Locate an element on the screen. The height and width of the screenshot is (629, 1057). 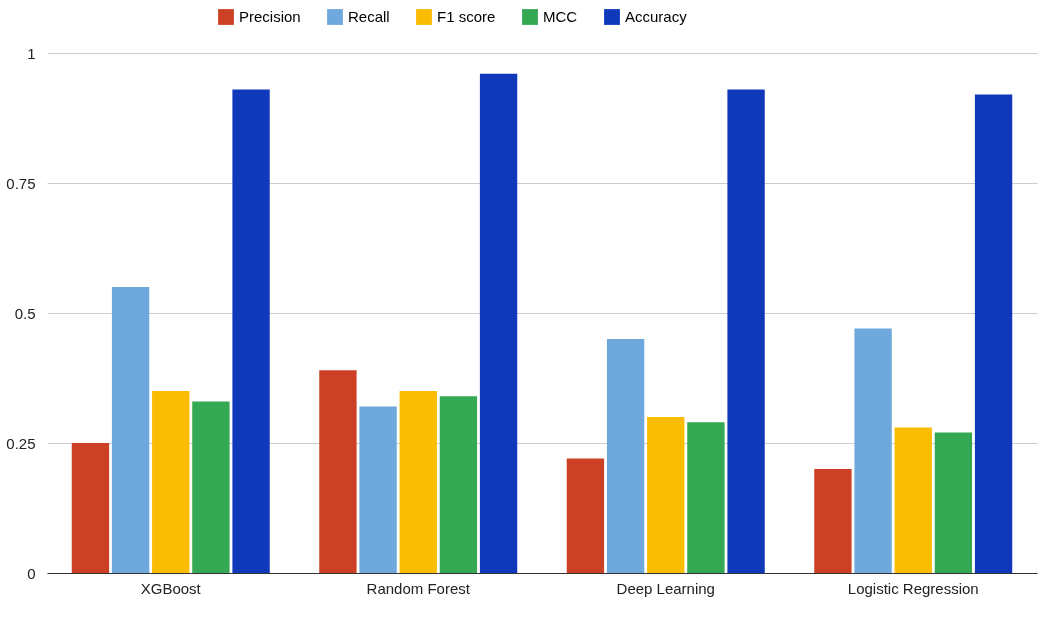
legend-label: F1 score is located at coordinates (466, 16).